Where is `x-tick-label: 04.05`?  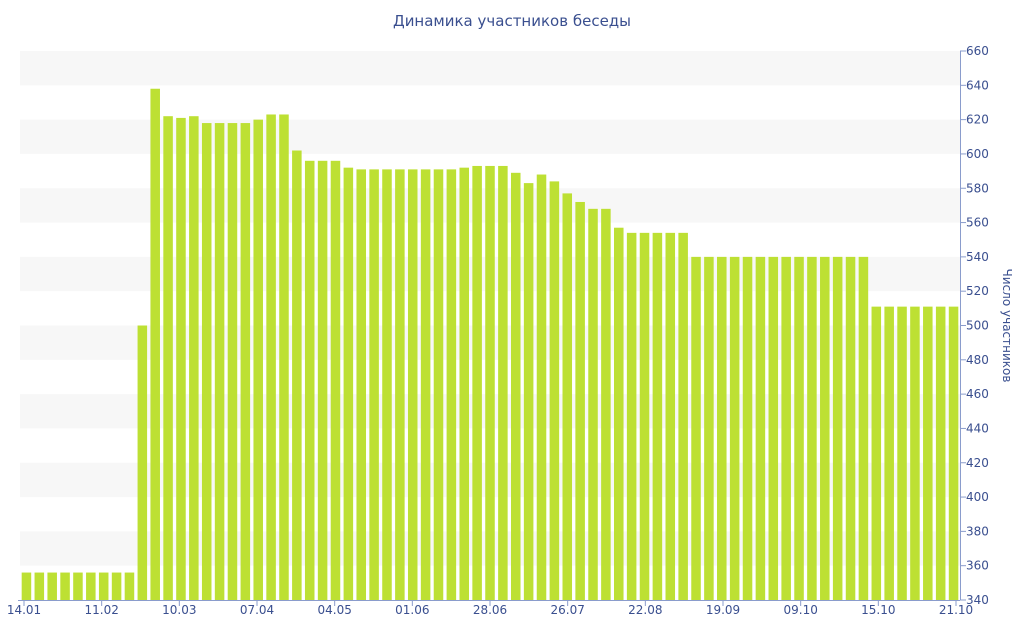 x-tick-label: 04.05 is located at coordinates (334, 610).